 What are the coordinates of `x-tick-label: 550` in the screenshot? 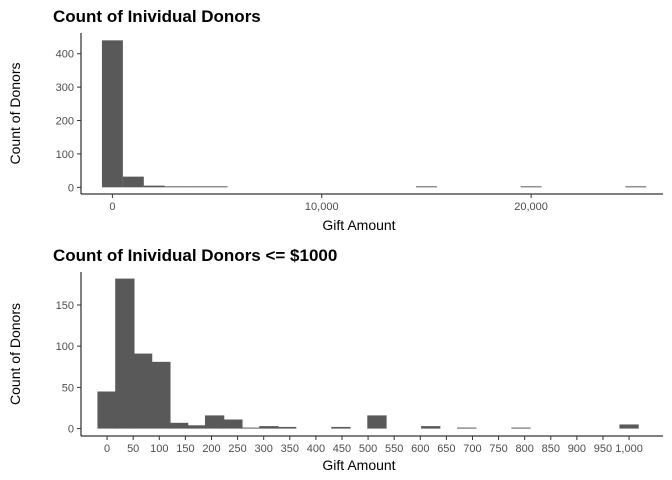 It's located at (394, 449).